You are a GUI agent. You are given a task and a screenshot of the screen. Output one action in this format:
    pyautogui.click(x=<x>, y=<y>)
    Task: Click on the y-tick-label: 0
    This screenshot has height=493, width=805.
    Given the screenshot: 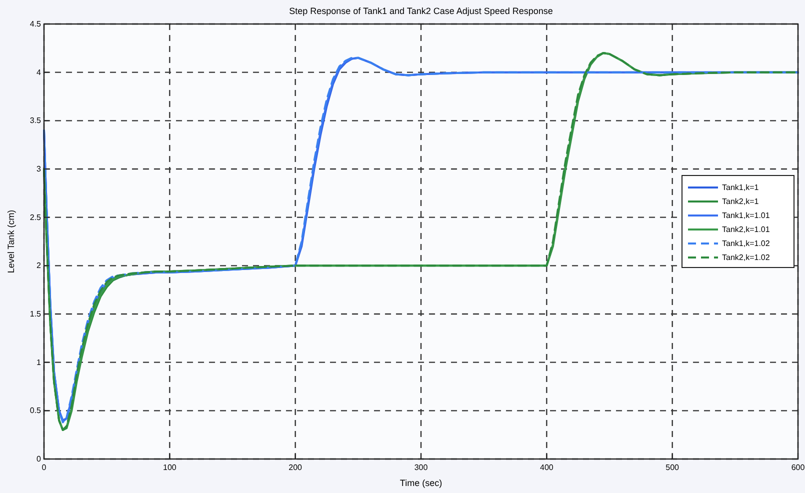 What is the action you would take?
    pyautogui.click(x=39, y=459)
    